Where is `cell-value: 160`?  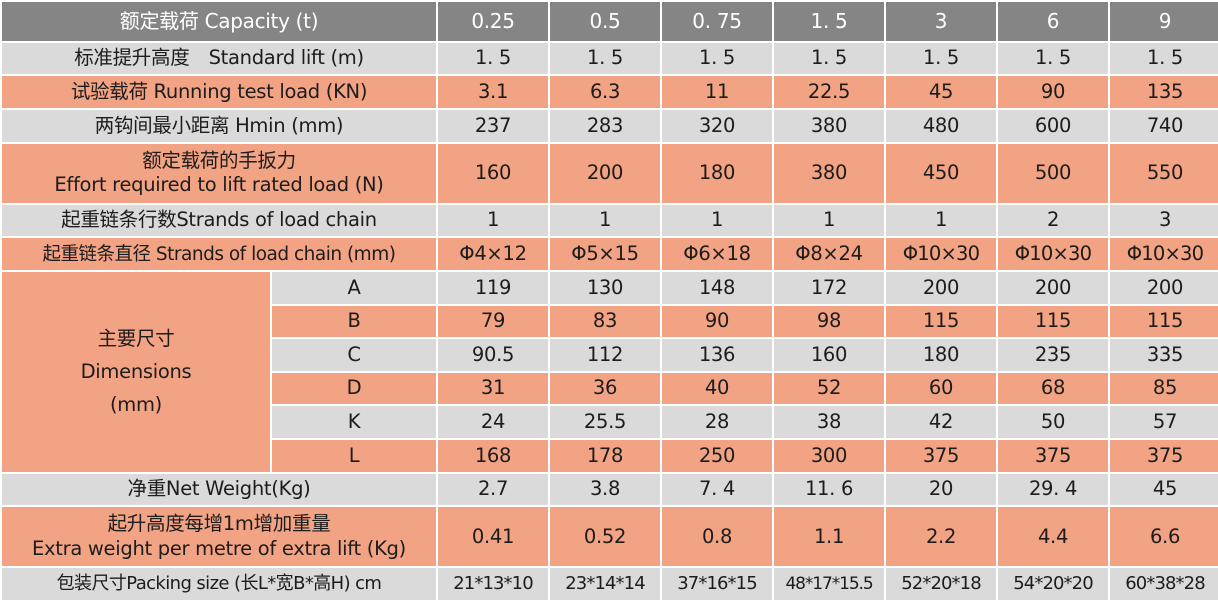
cell-value: 160 is located at coordinates (829, 355).